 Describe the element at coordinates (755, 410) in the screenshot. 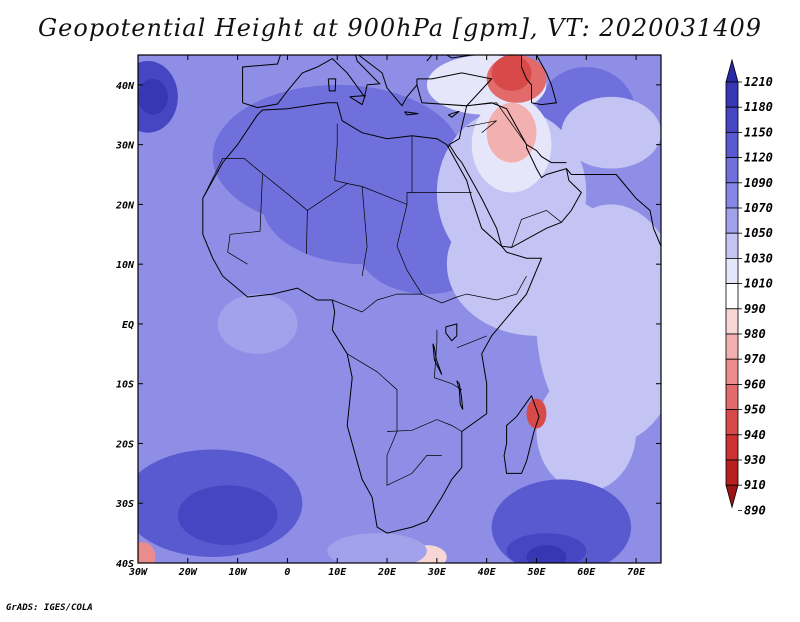

I see `colorbar-label: 950` at that location.